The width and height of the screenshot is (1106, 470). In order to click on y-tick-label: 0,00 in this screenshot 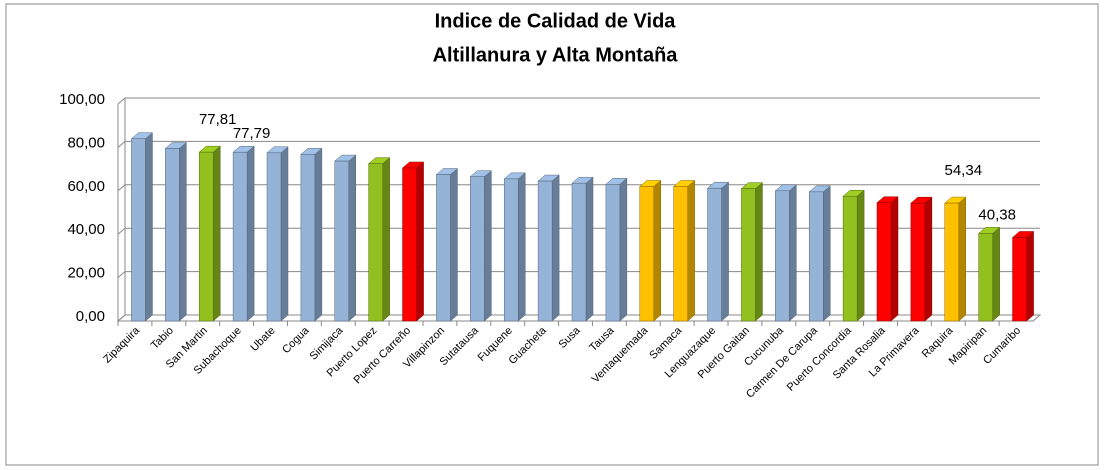, I will do `click(90, 316)`.